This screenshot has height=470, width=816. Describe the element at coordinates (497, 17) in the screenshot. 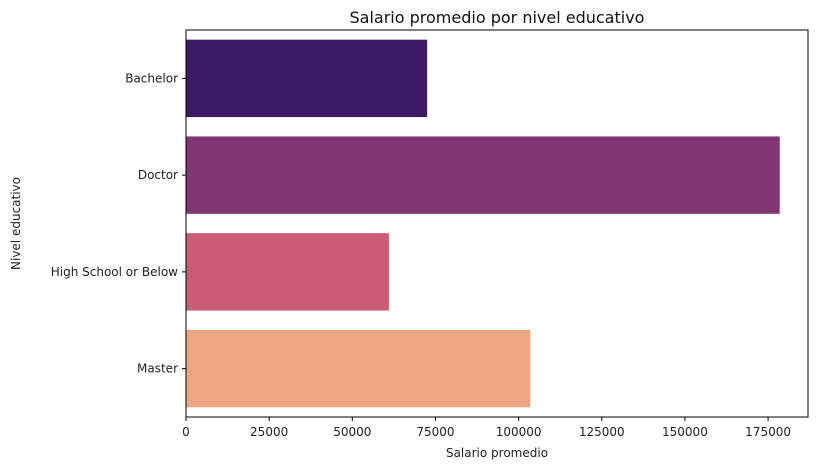

I see `chart-title: Salario promedio por nivel educativo` at that location.